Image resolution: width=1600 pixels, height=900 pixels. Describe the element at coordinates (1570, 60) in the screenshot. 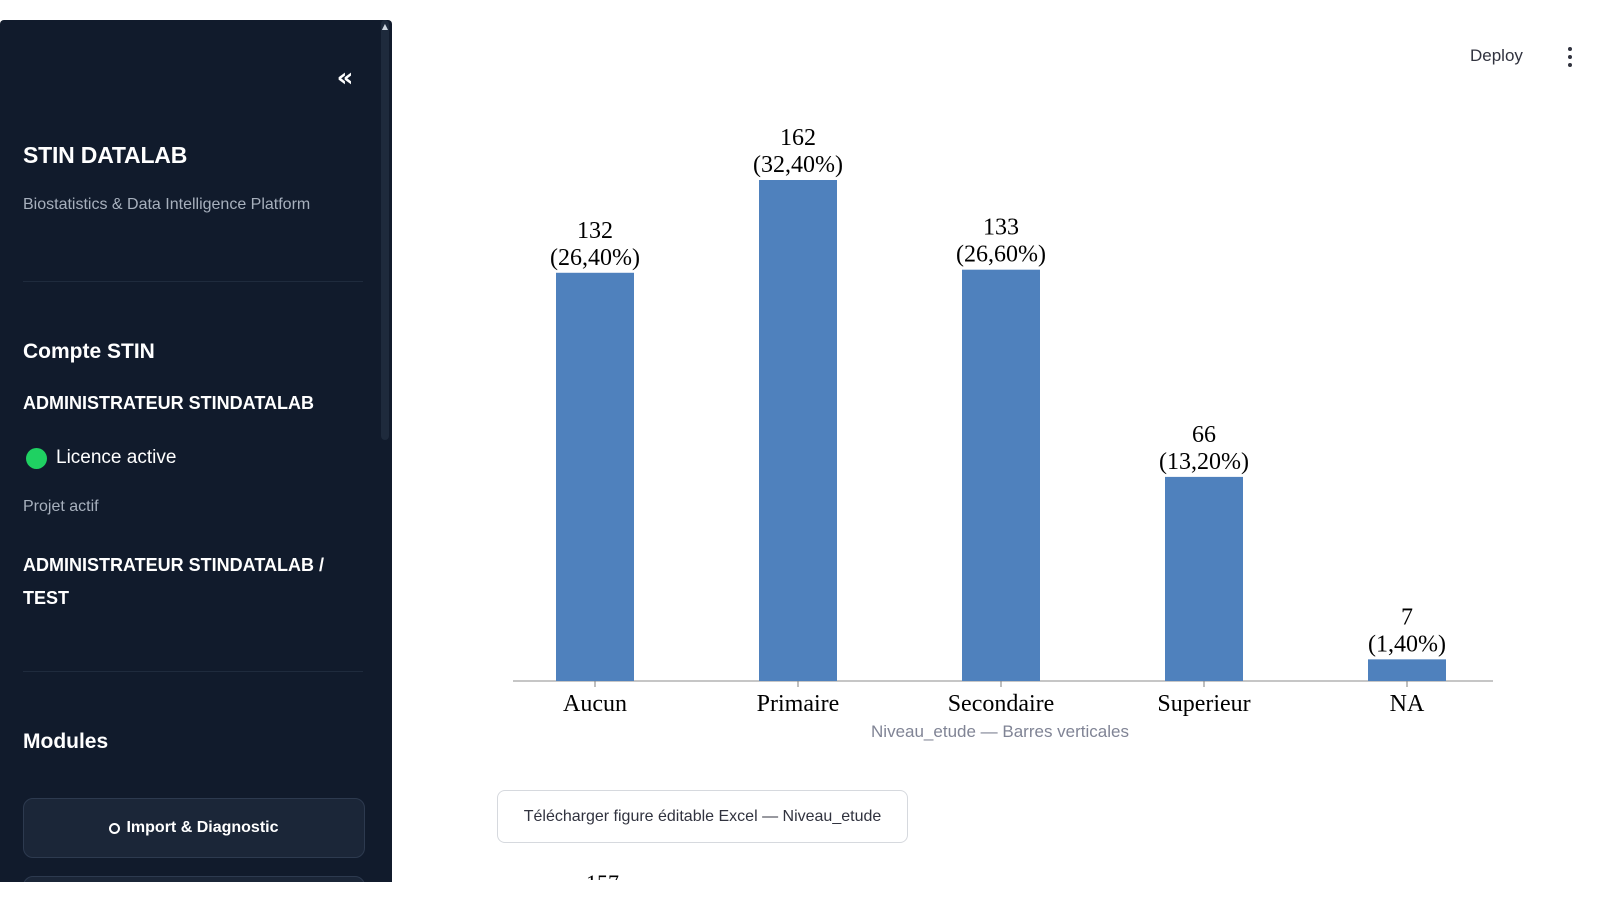

I see `vertical-dots-icon` at that location.